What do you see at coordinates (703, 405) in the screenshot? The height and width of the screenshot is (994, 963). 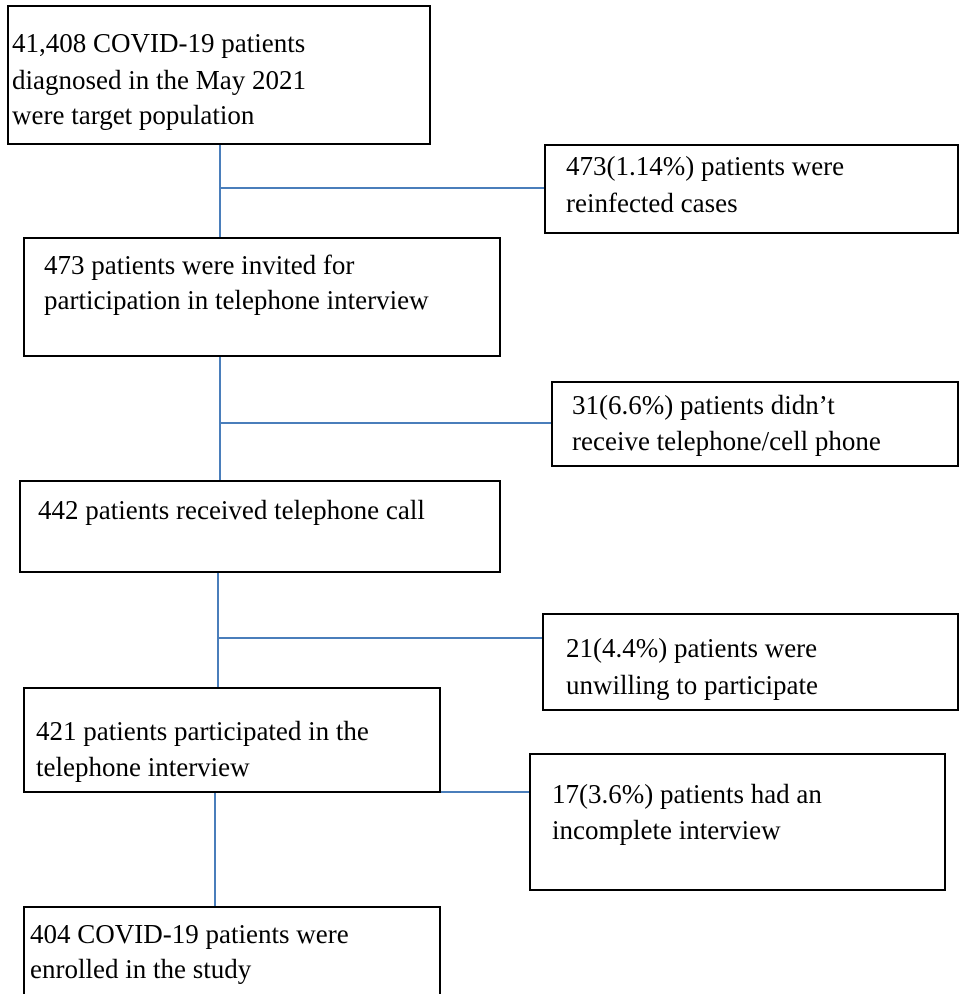 I see `exclusion-text: 31(6.6%) patients didn’t` at bounding box center [703, 405].